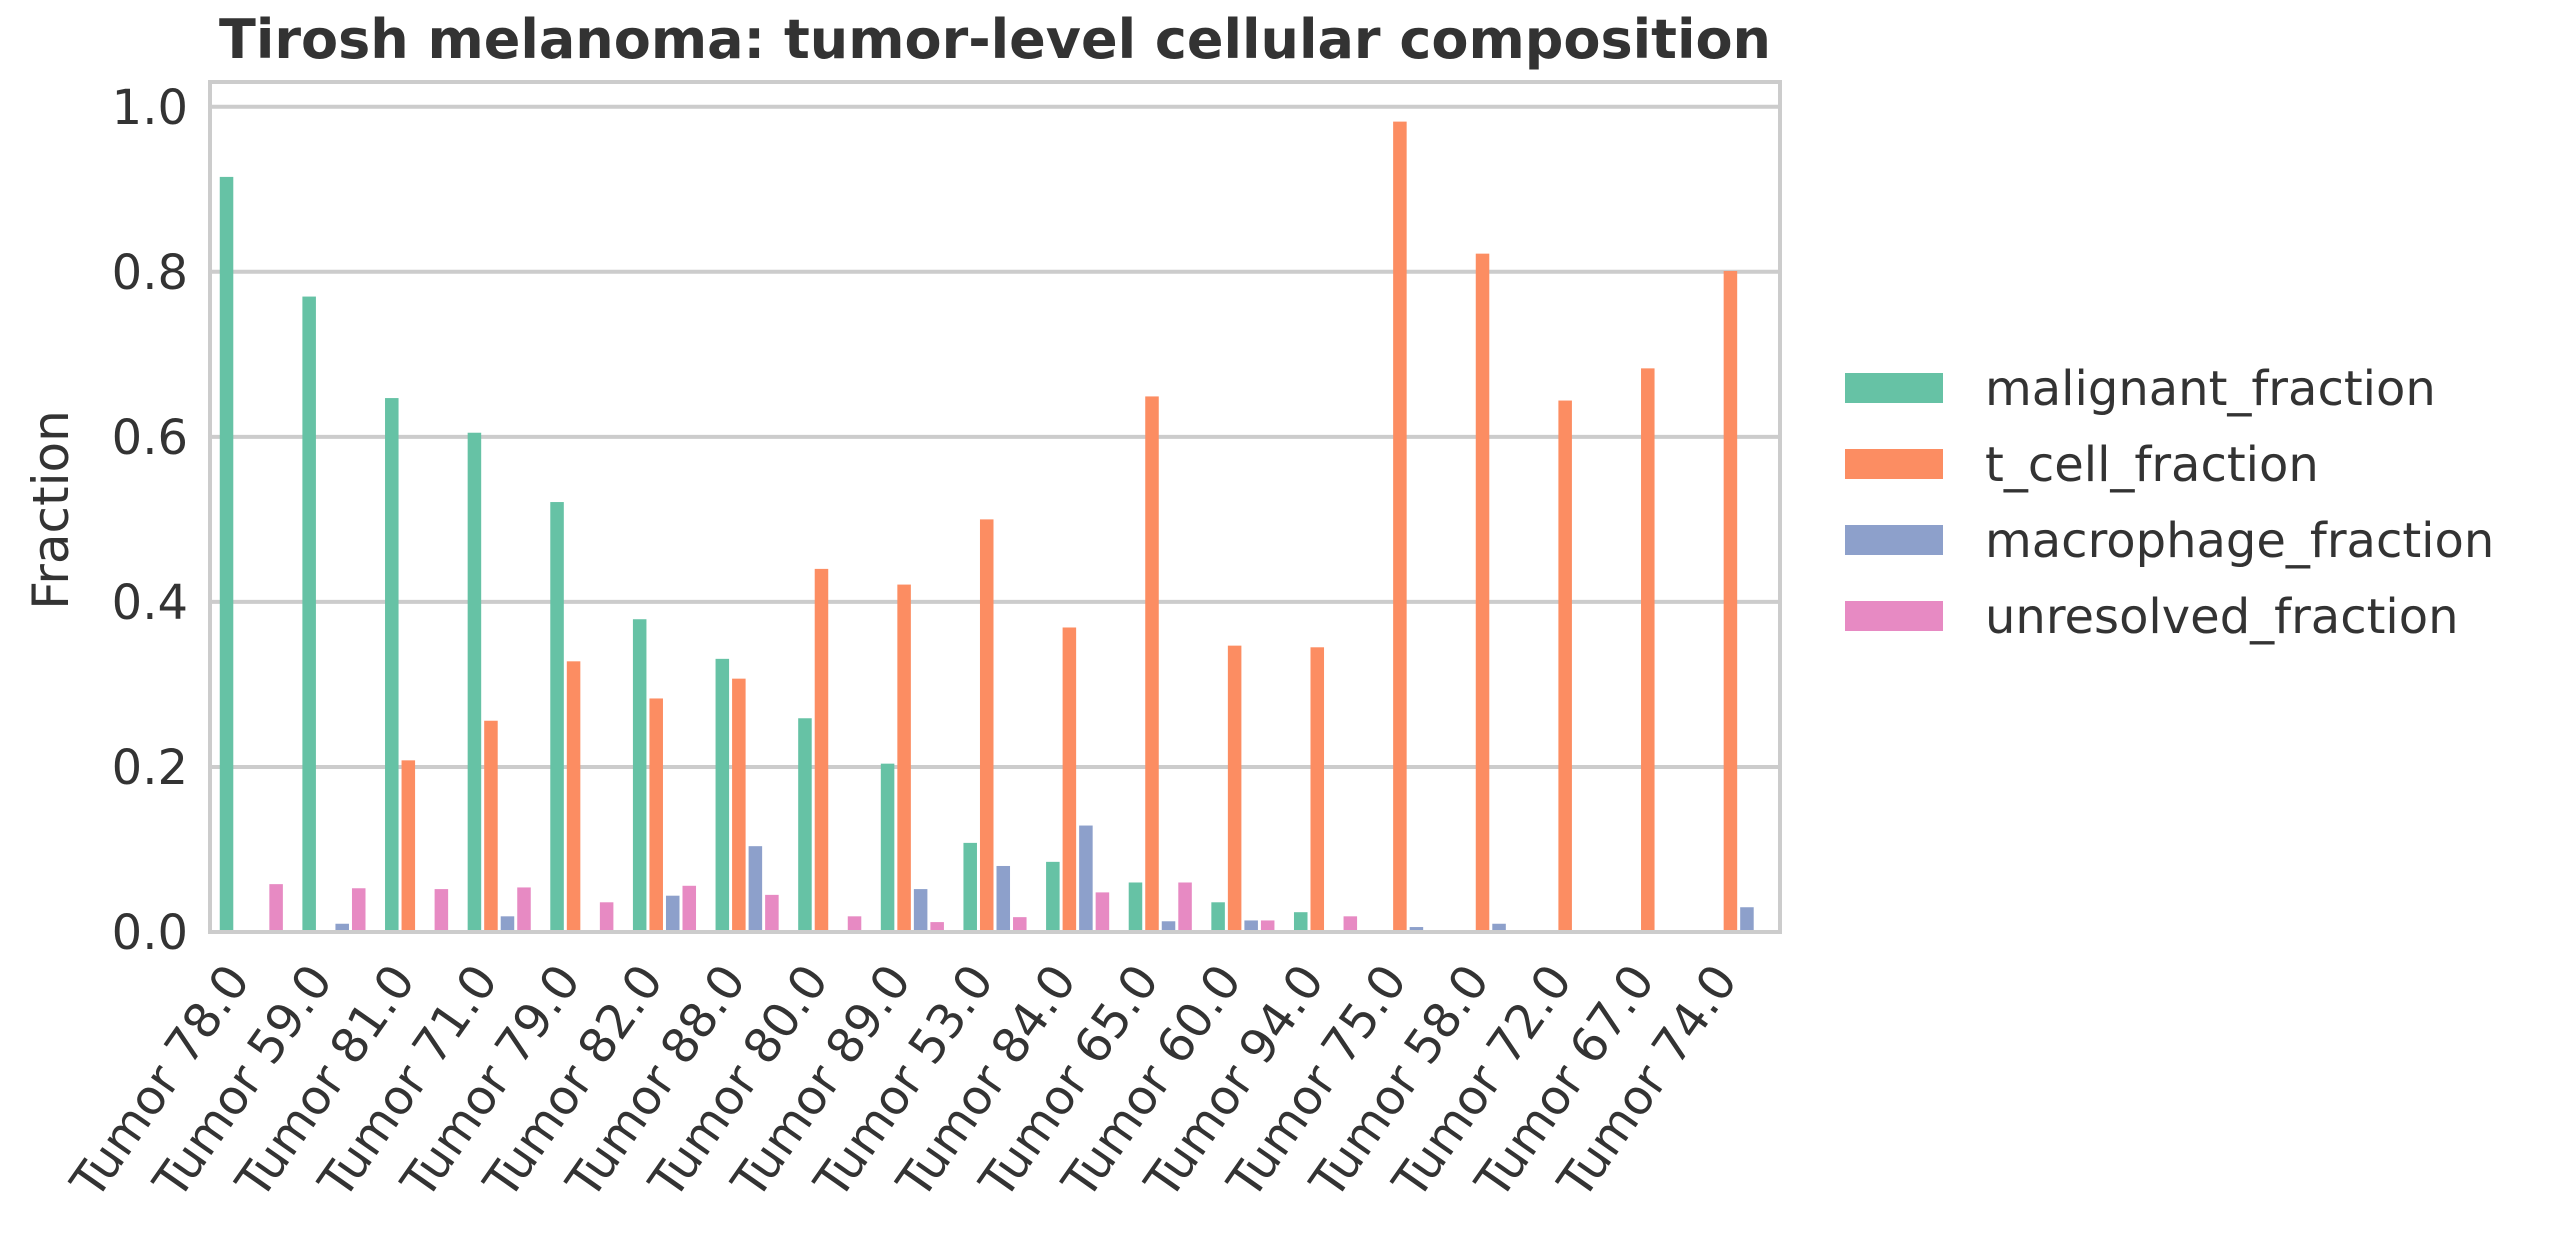 The height and width of the screenshot is (1251, 2556). Describe the element at coordinates (150, 108) in the screenshot. I see `y-tick-label: 1.0` at that location.